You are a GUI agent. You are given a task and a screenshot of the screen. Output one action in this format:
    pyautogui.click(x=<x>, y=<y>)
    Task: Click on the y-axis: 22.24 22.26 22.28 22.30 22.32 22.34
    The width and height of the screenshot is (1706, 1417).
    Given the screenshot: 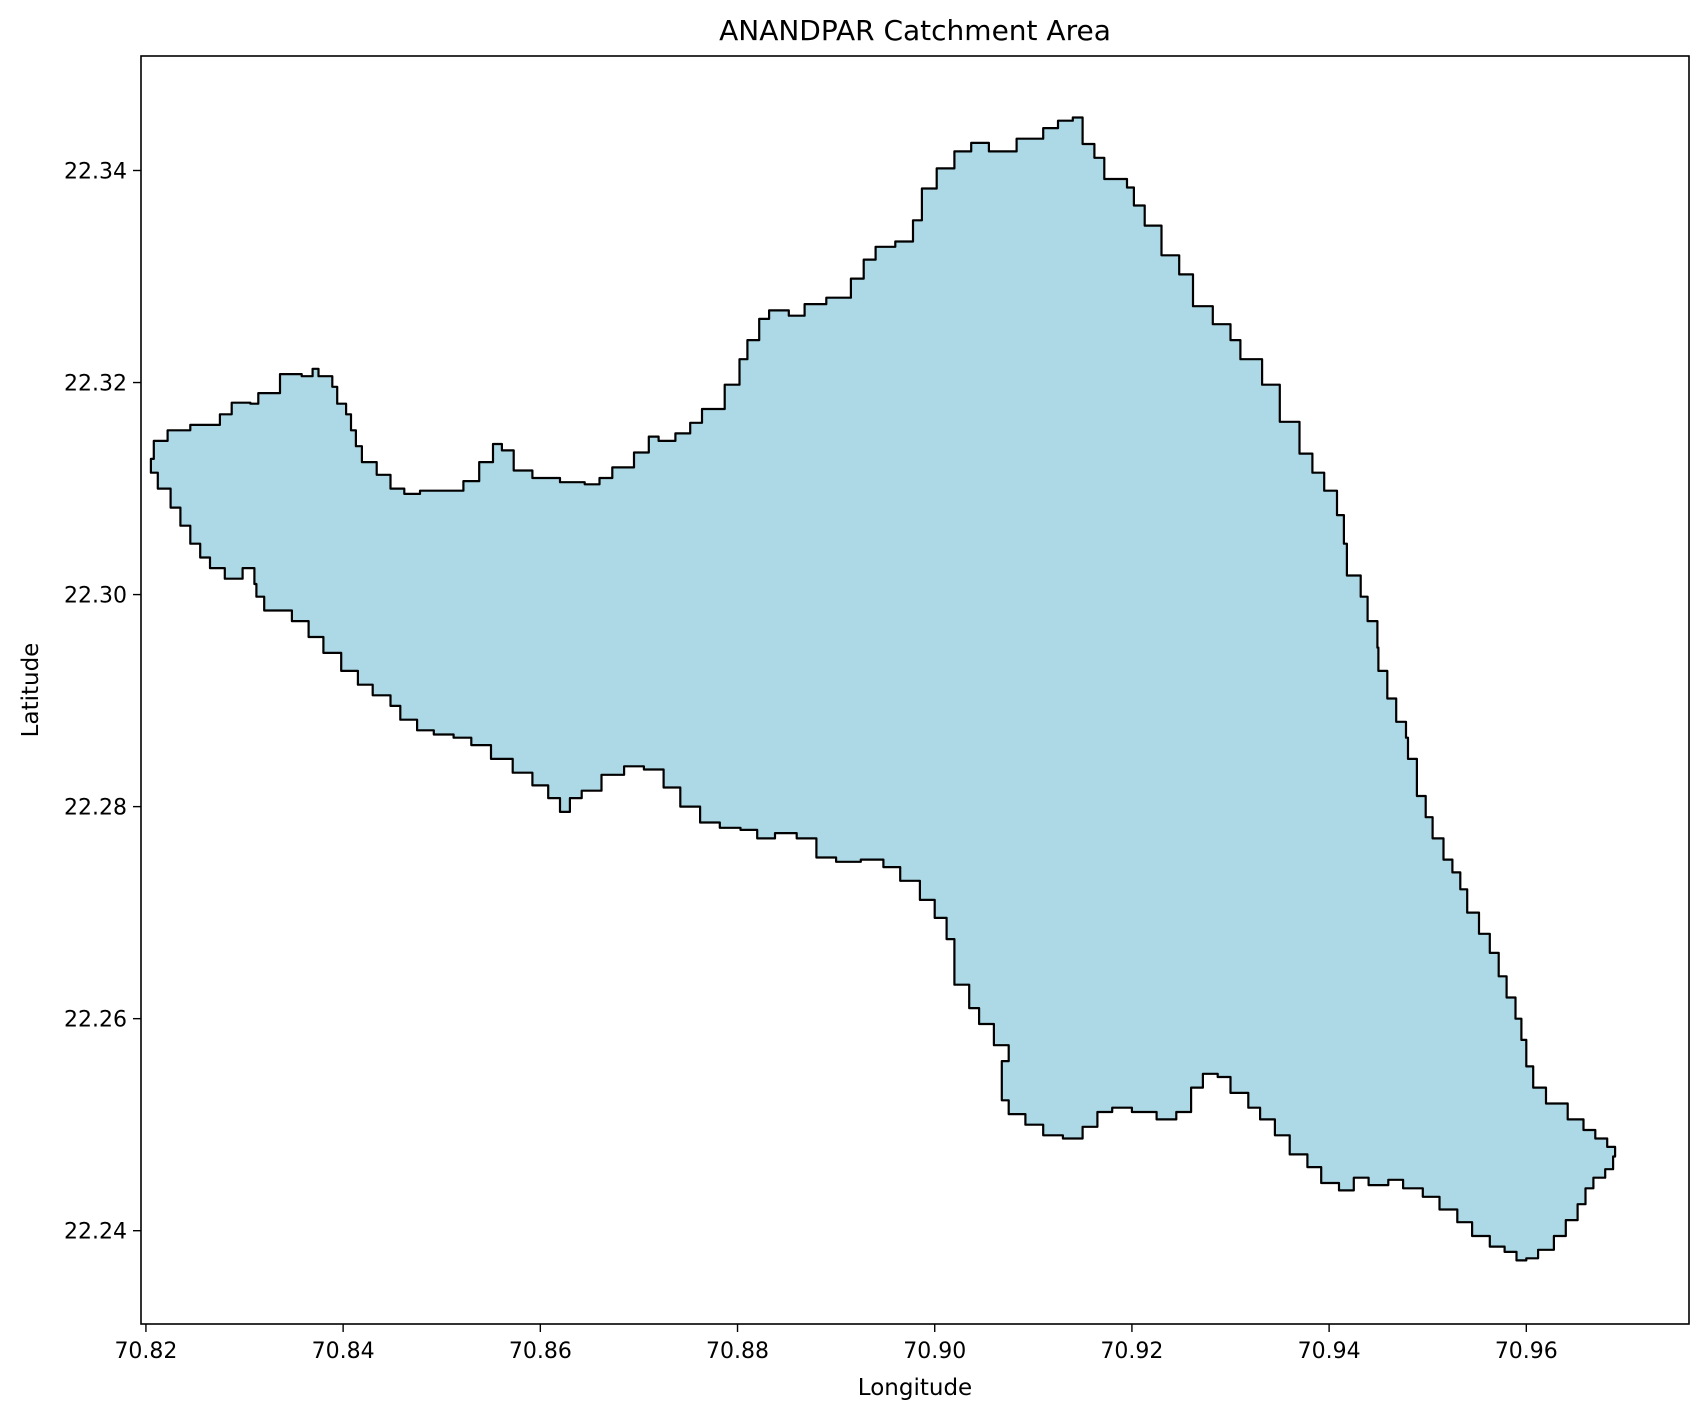 What is the action you would take?
    pyautogui.click(x=102, y=702)
    